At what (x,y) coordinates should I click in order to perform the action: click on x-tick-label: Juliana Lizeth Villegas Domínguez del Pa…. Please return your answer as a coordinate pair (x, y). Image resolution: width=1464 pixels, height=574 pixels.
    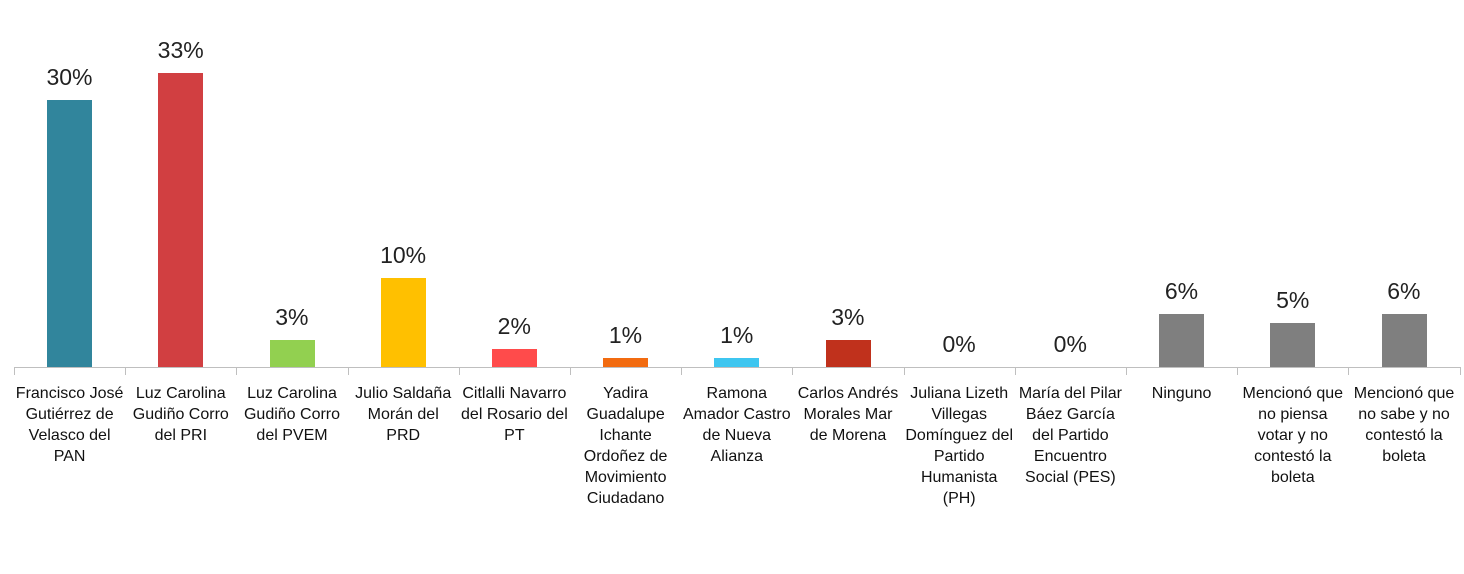
    Looking at the image, I should click on (959, 446).